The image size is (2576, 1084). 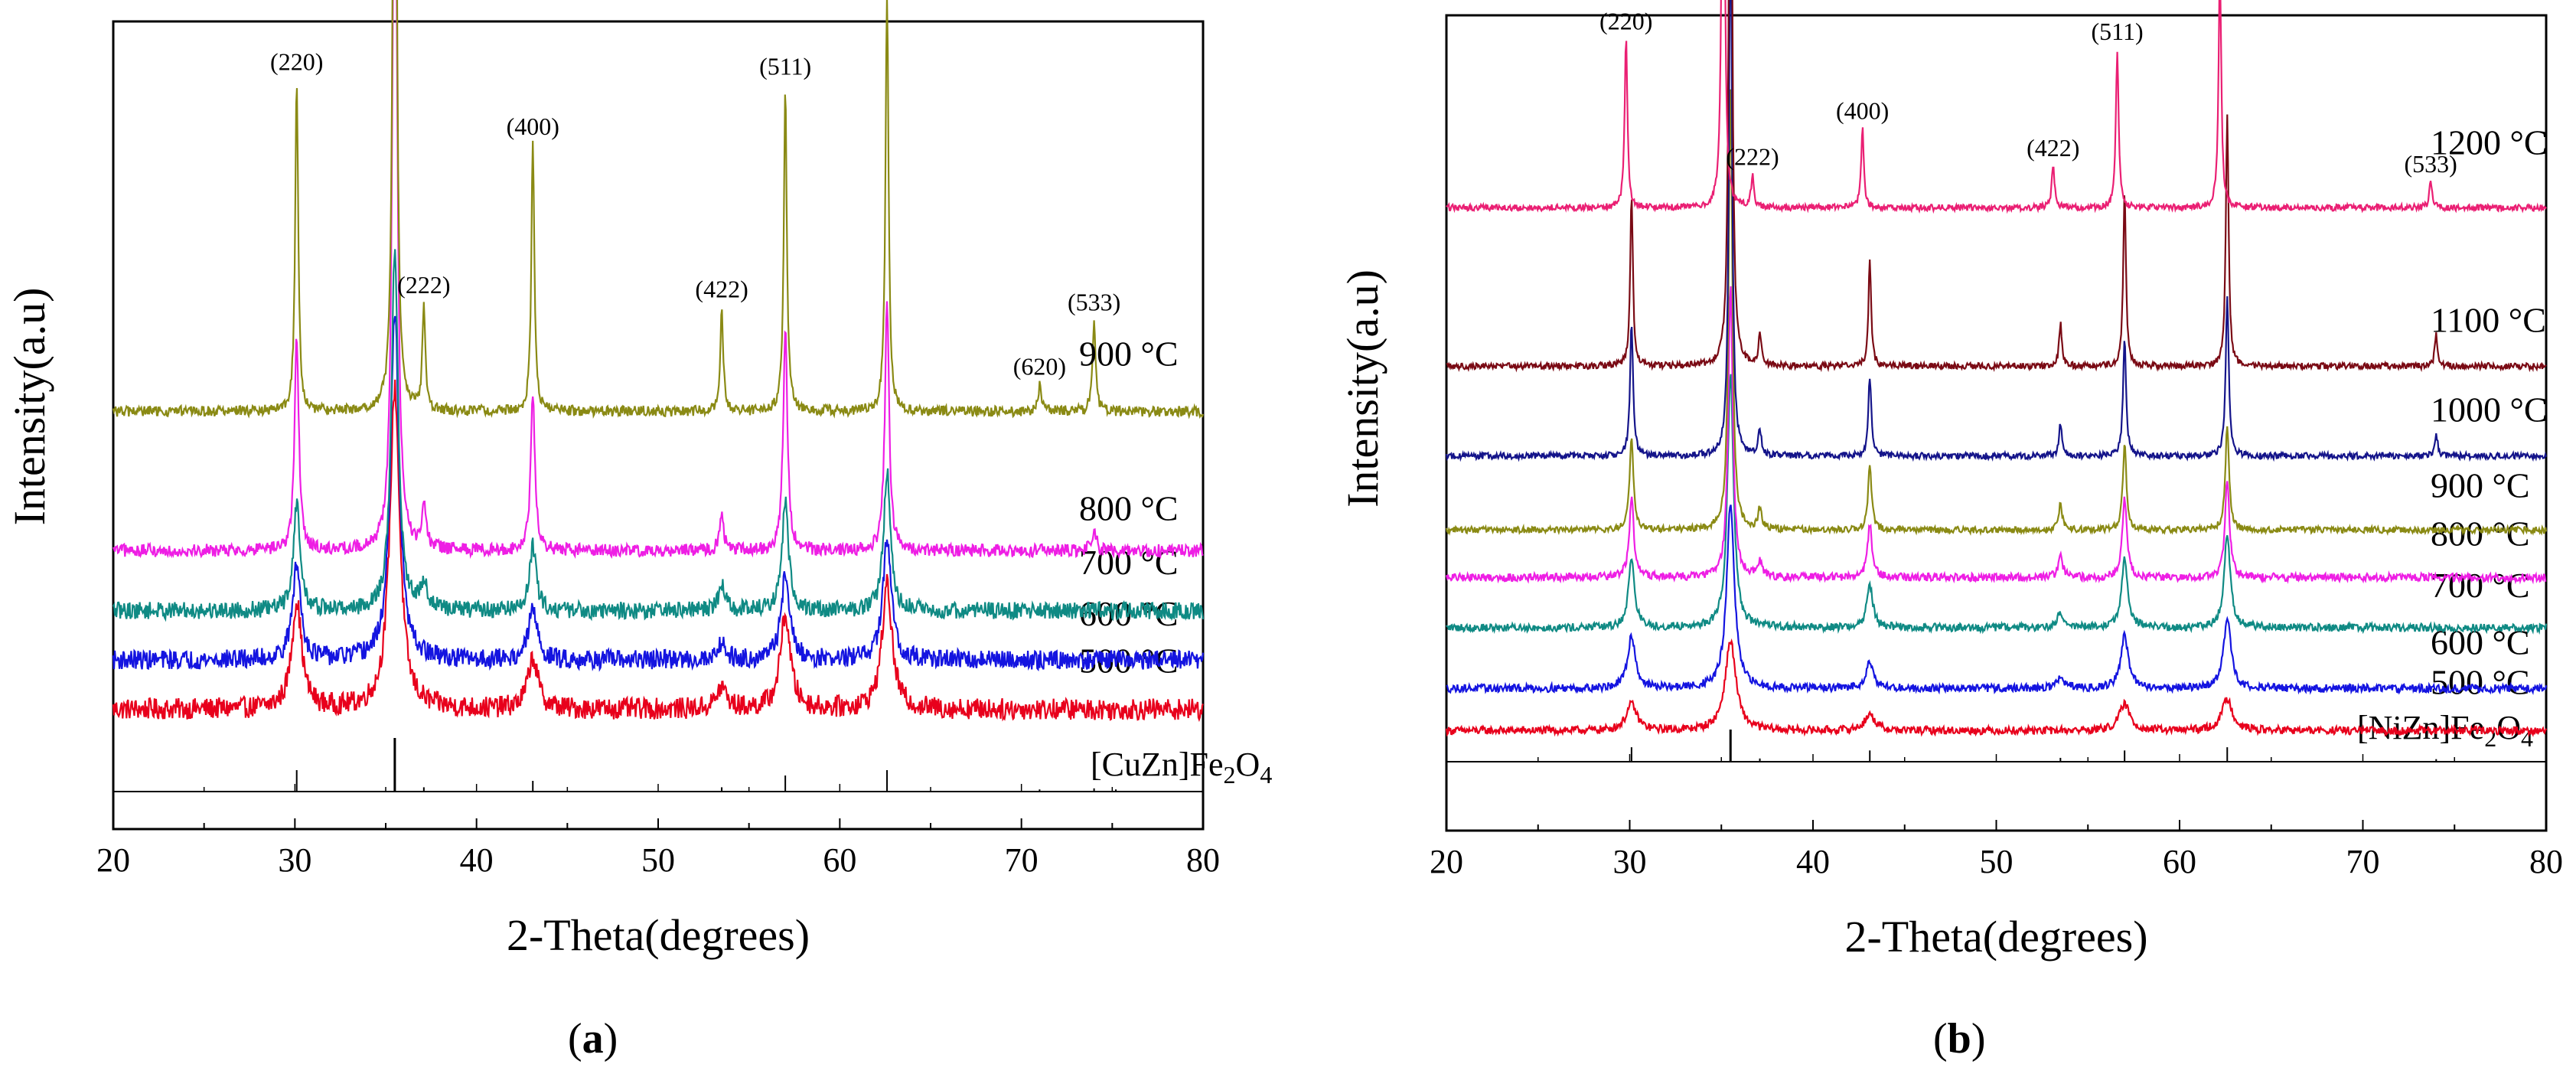 What do you see at coordinates (593, 1039) in the screenshot?
I see `caption-a: (a)` at bounding box center [593, 1039].